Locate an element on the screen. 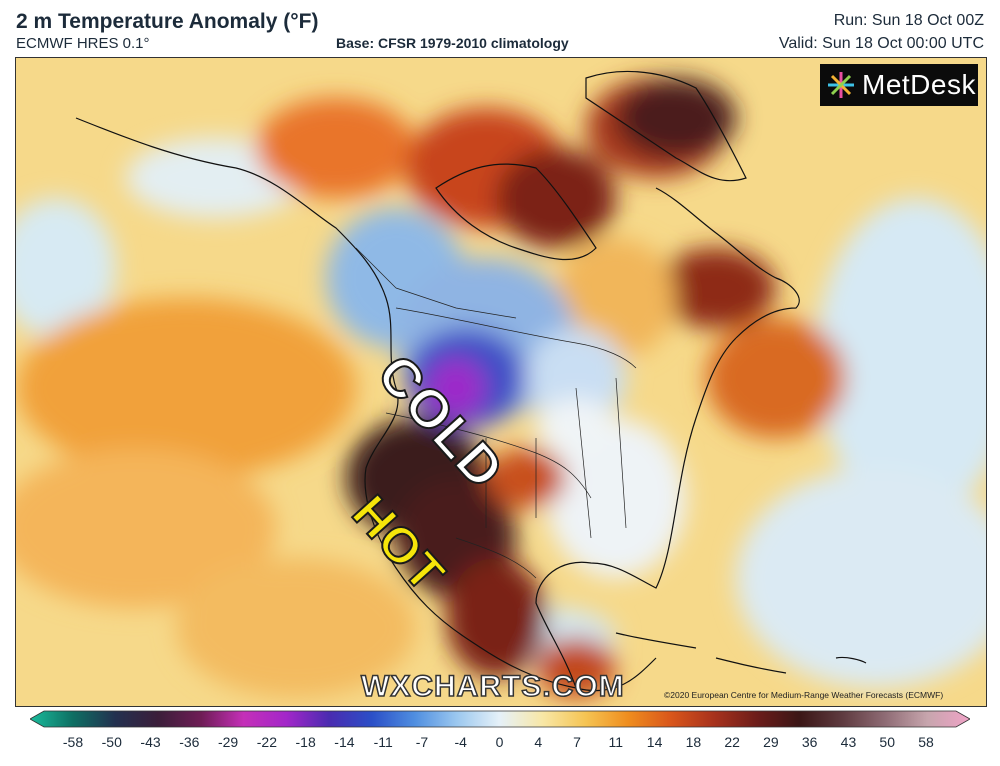 The height and width of the screenshot is (766, 1000). colorbar-tick-label: -50 is located at coordinates (111, 742).